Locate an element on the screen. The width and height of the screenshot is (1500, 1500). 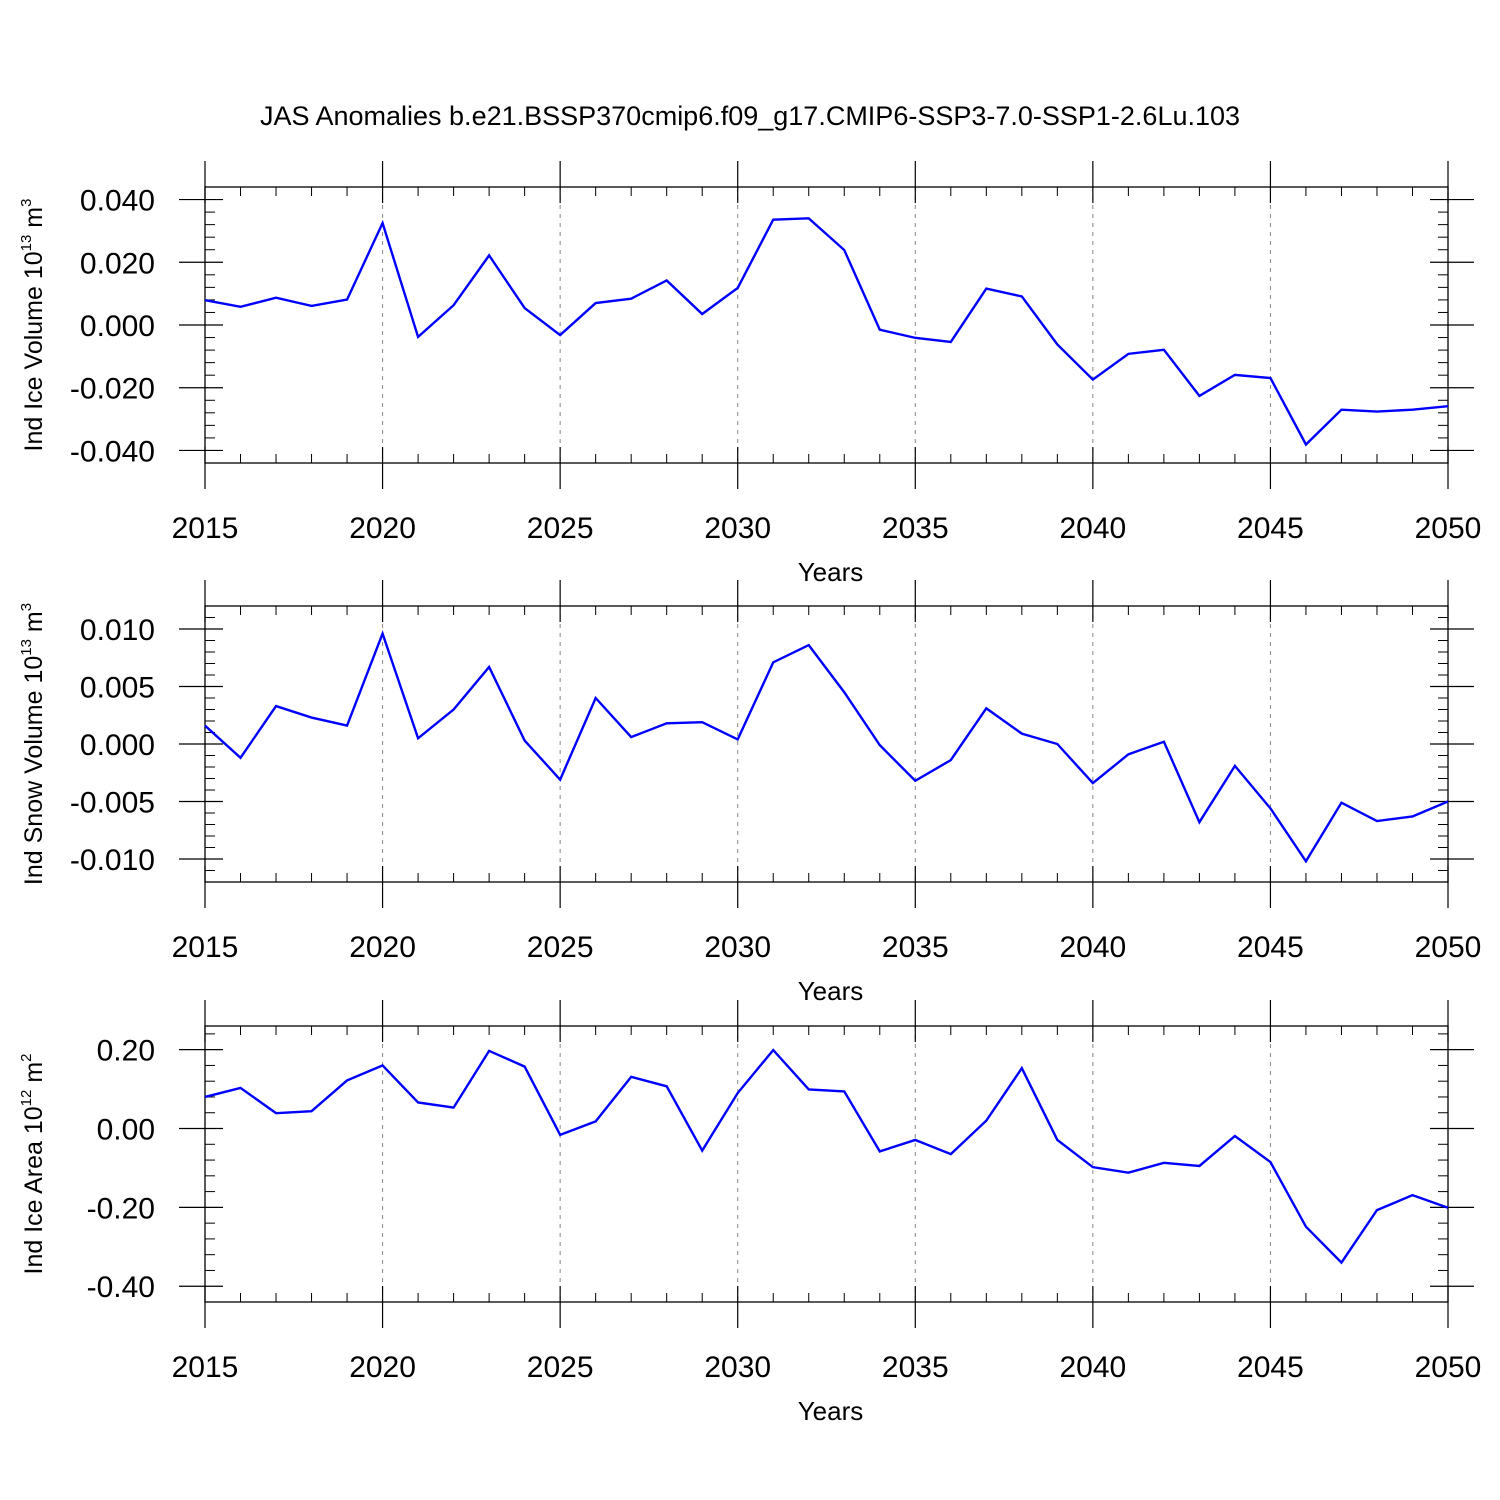
snow-volume-point-2018 is located at coordinates (312, 718).